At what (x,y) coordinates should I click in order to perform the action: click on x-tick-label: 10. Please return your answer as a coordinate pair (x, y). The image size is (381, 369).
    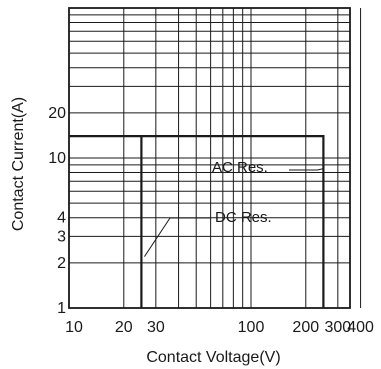
    Looking at the image, I should click on (74, 327).